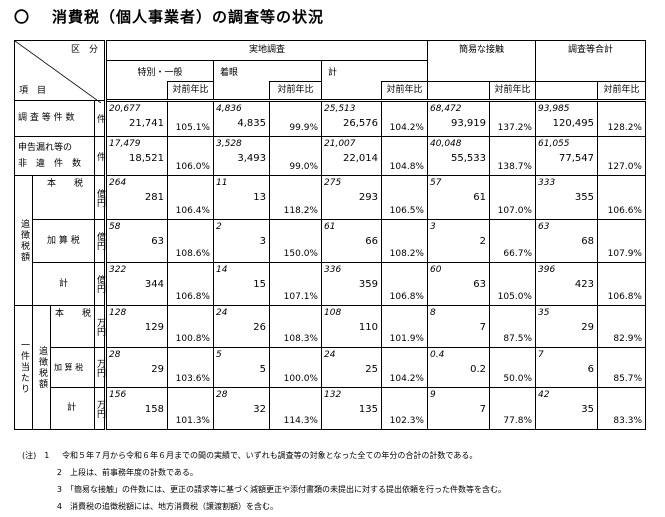 The width and height of the screenshot is (665, 517). What do you see at coordinates (566, 284) in the screenshot?
I see `cell-prev-cur: 396 423` at bounding box center [566, 284].